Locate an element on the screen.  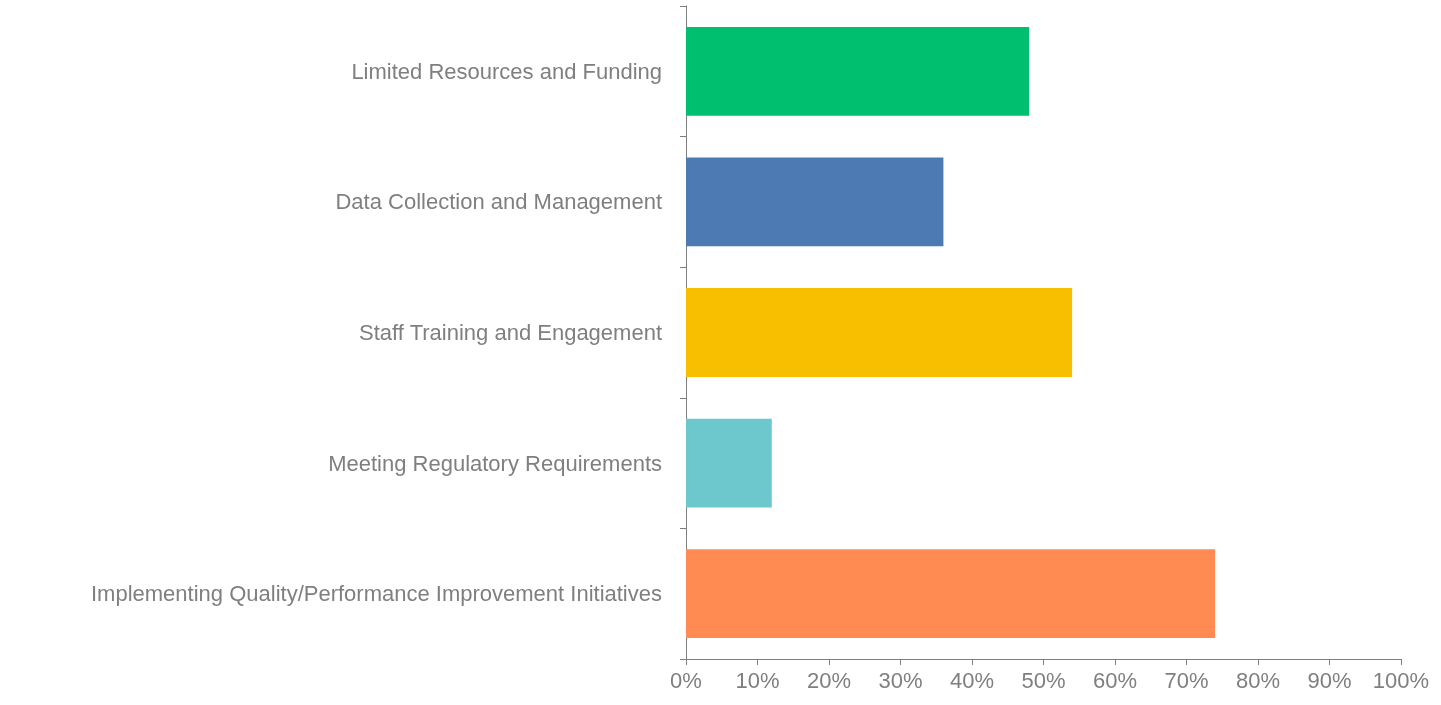
x-tick-label: 90% is located at coordinates (1329, 680).